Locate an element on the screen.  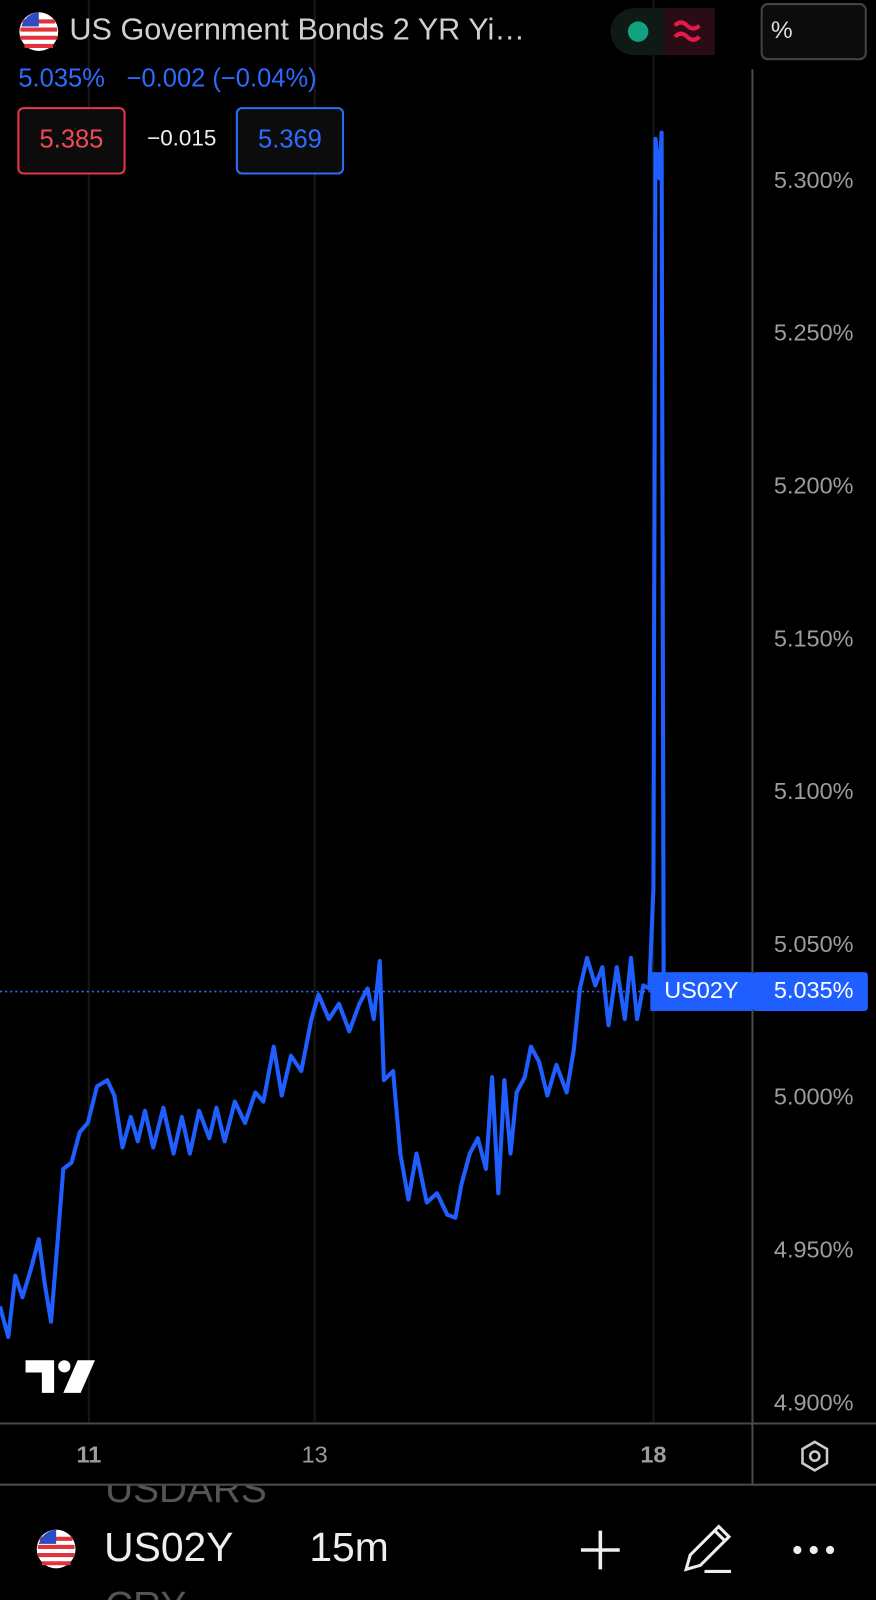
toggle-right is located at coordinates (689, 32).